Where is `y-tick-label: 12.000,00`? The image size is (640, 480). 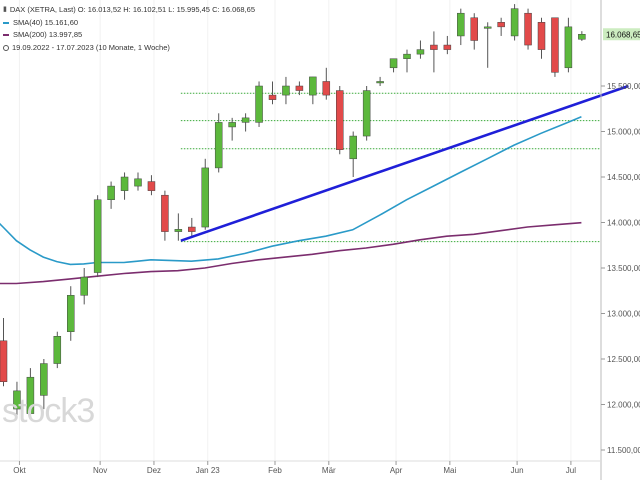
y-tick-label: 12.000,00 is located at coordinates (623, 405).